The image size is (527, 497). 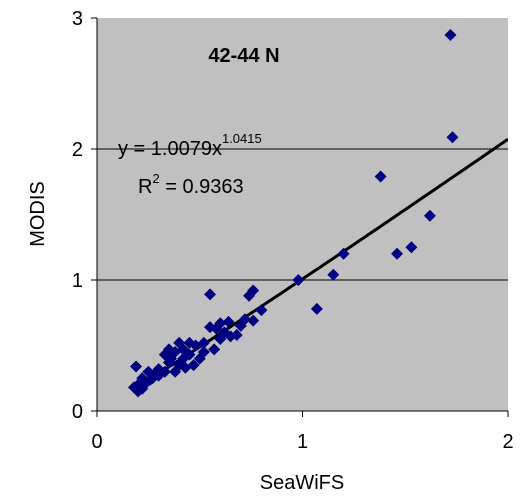 I want to click on r-base: R, so click(x=145, y=187).